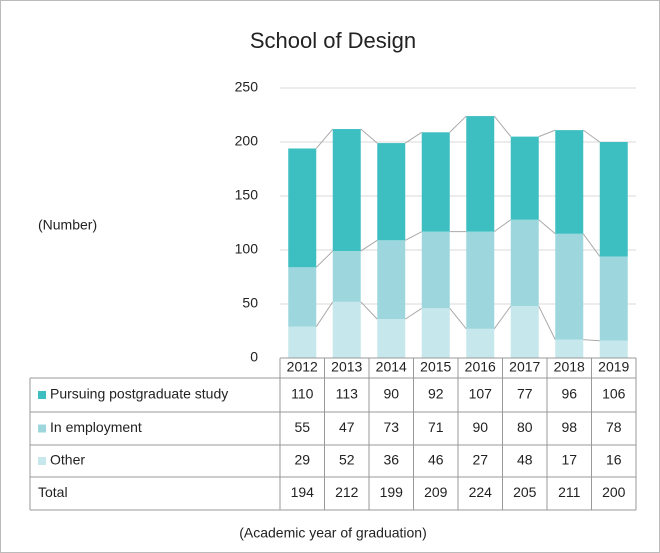  What do you see at coordinates (247, 141) in the screenshot?
I see `y-tick-label: 200` at bounding box center [247, 141].